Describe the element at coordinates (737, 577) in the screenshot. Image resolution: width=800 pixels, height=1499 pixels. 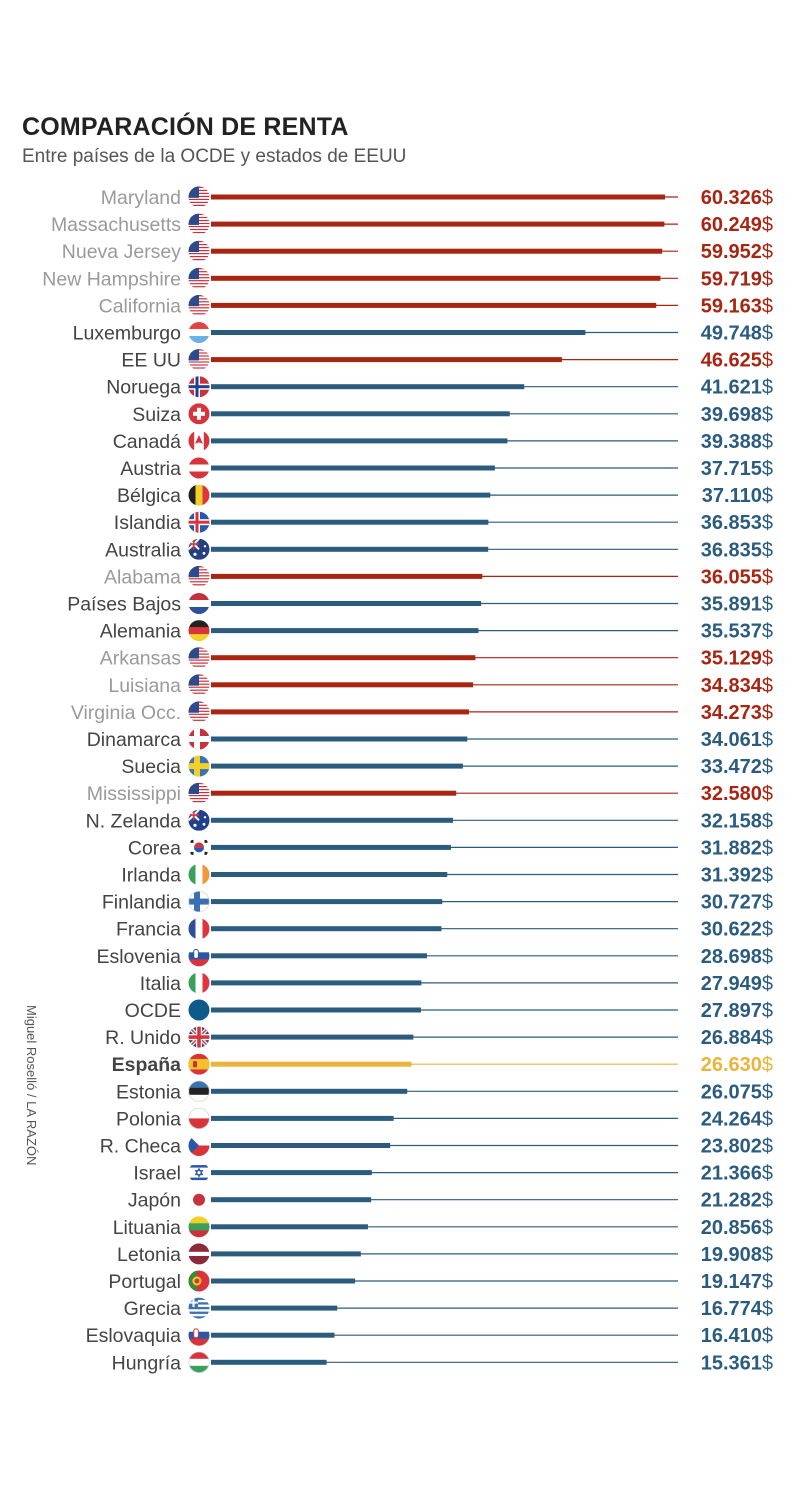
I see `data-label: 36.055$` at that location.